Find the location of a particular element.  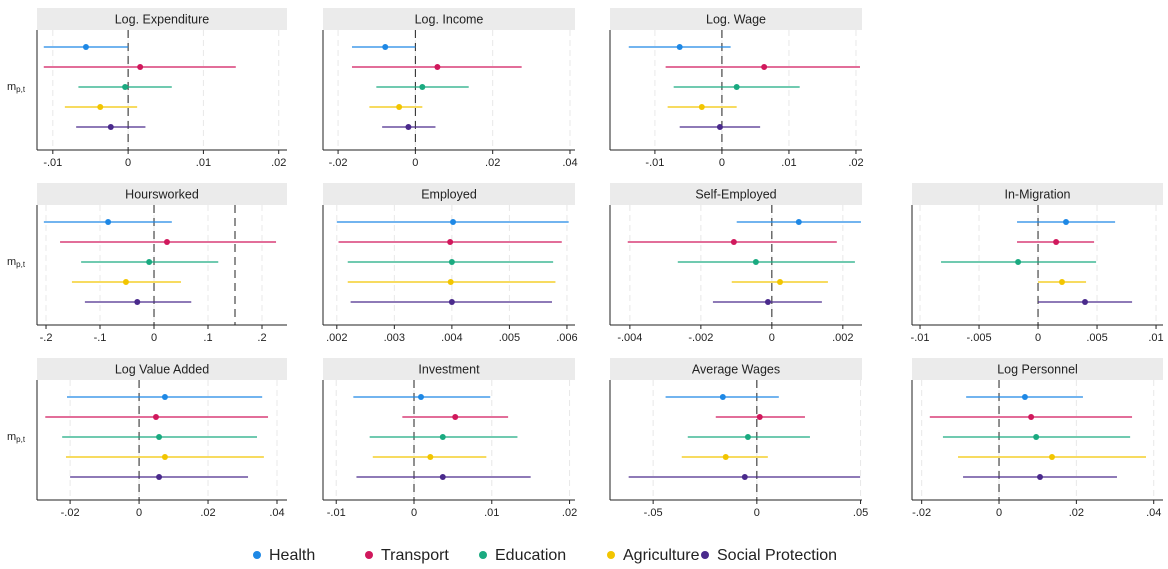

panel-title: Log. Wage is located at coordinates (736, 19).